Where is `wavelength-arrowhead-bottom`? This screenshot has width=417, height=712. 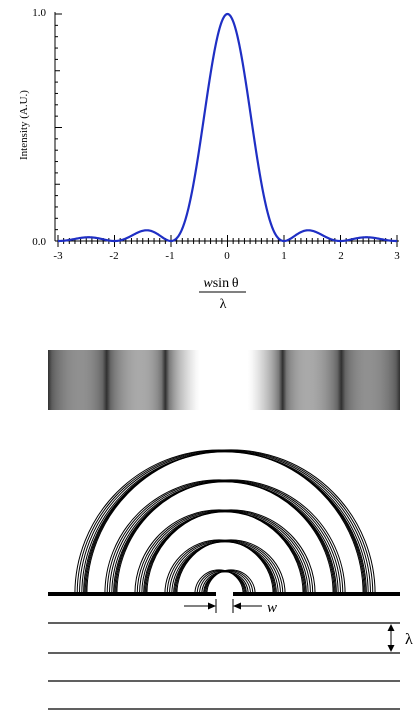
wavelength-arrowhead-bottom is located at coordinates (391, 648).